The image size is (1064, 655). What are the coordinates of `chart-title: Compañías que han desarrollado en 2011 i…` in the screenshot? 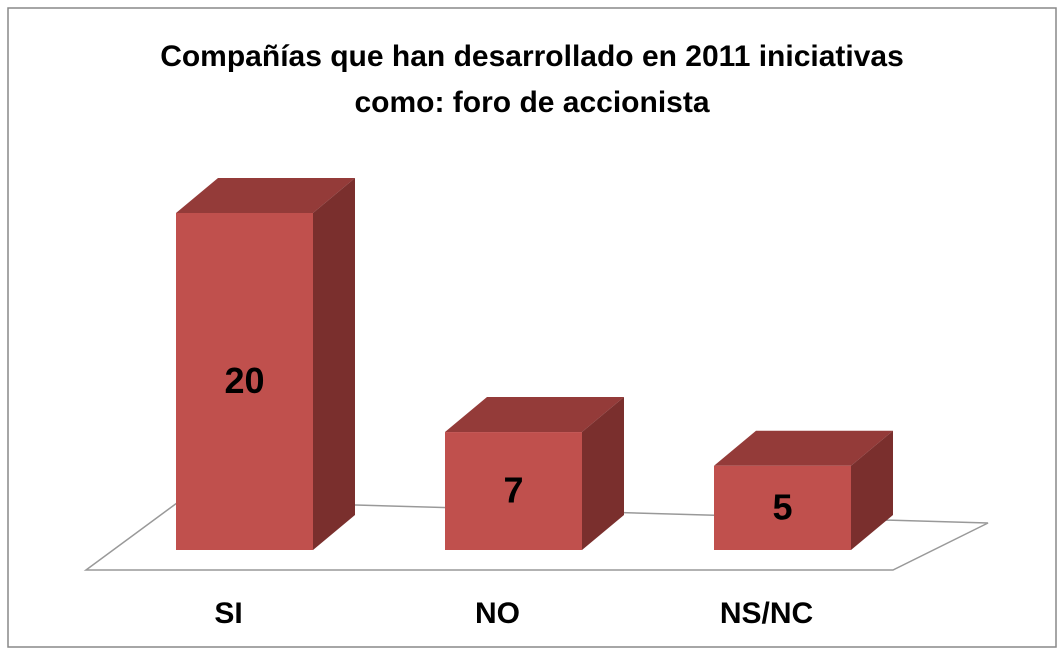 It's located at (532, 79).